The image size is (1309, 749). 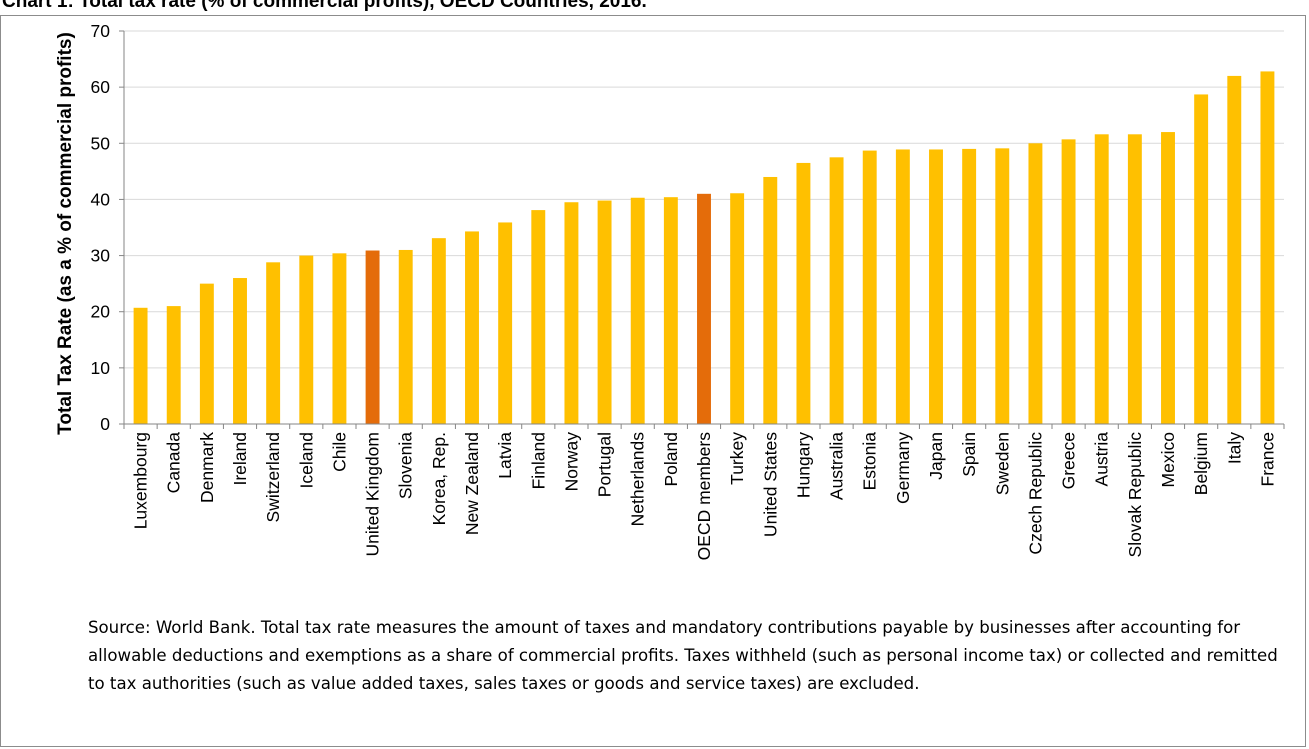 What do you see at coordinates (870, 461) in the screenshot?
I see `x-tick-label: Estonia` at bounding box center [870, 461].